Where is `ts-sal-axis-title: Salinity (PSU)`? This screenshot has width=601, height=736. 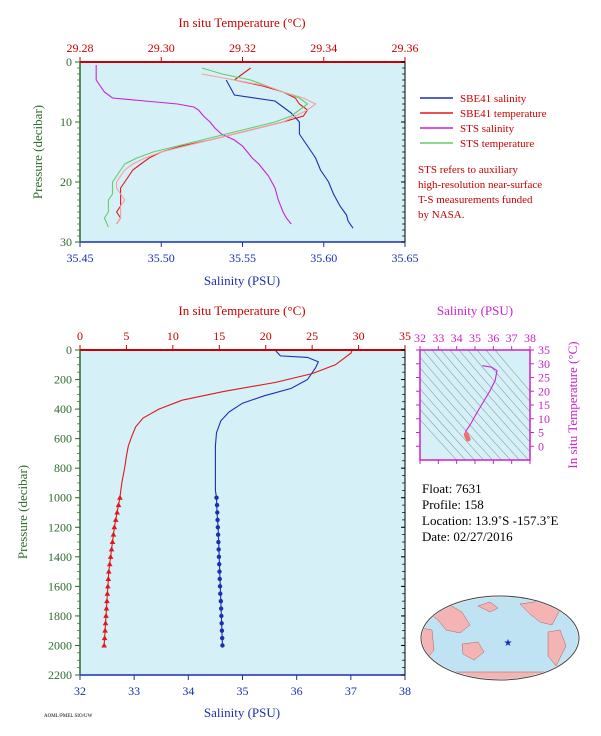 ts-sal-axis-title: Salinity (PSU) is located at coordinates (475, 310).